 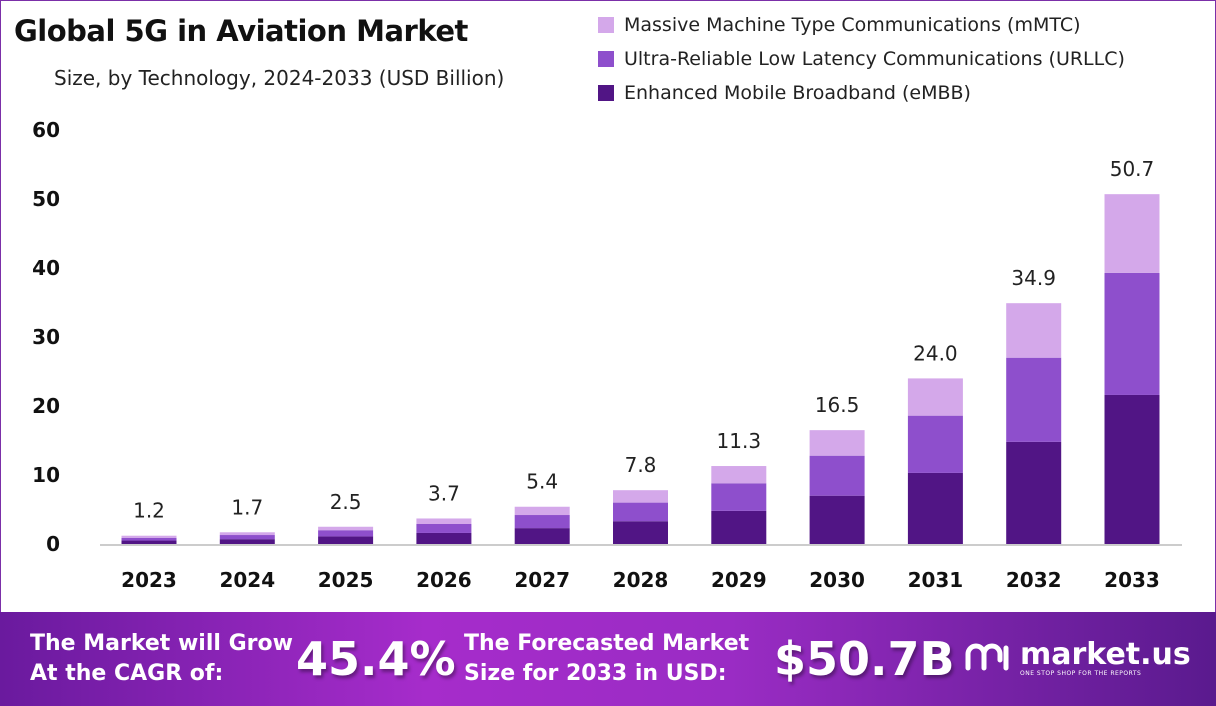 I want to click on logo-icon, so click(x=987, y=657).